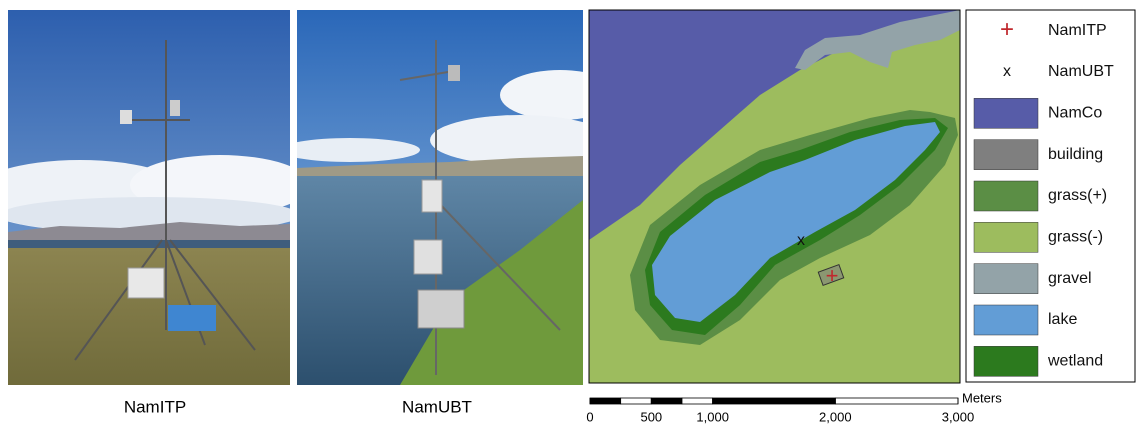 The image size is (1139, 432). What do you see at coordinates (877, 40) in the screenshot?
I see `gravel-area` at bounding box center [877, 40].